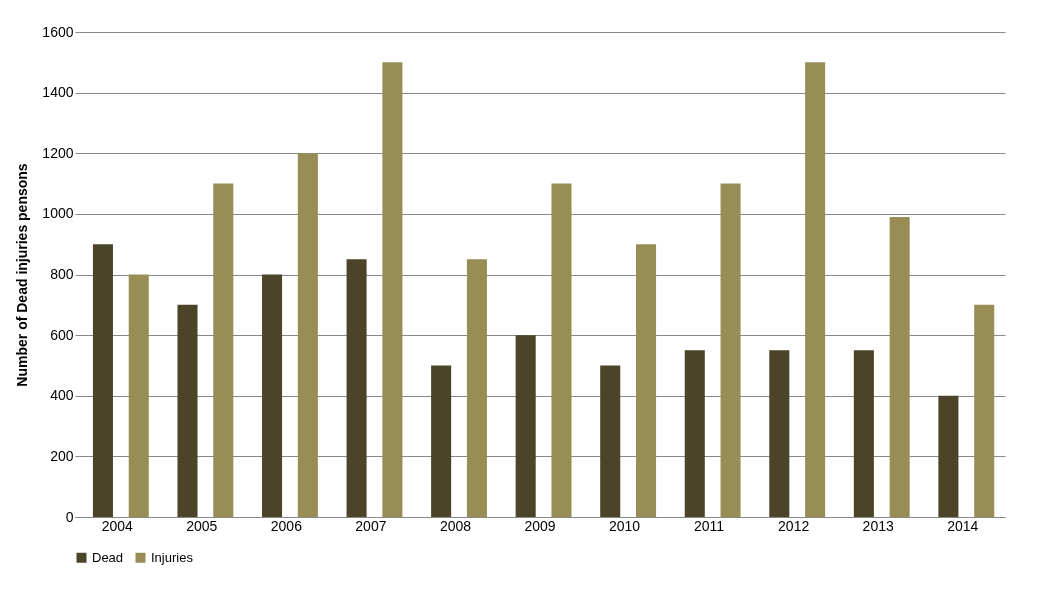  I want to click on x-tick-label: 2012, so click(794, 525).